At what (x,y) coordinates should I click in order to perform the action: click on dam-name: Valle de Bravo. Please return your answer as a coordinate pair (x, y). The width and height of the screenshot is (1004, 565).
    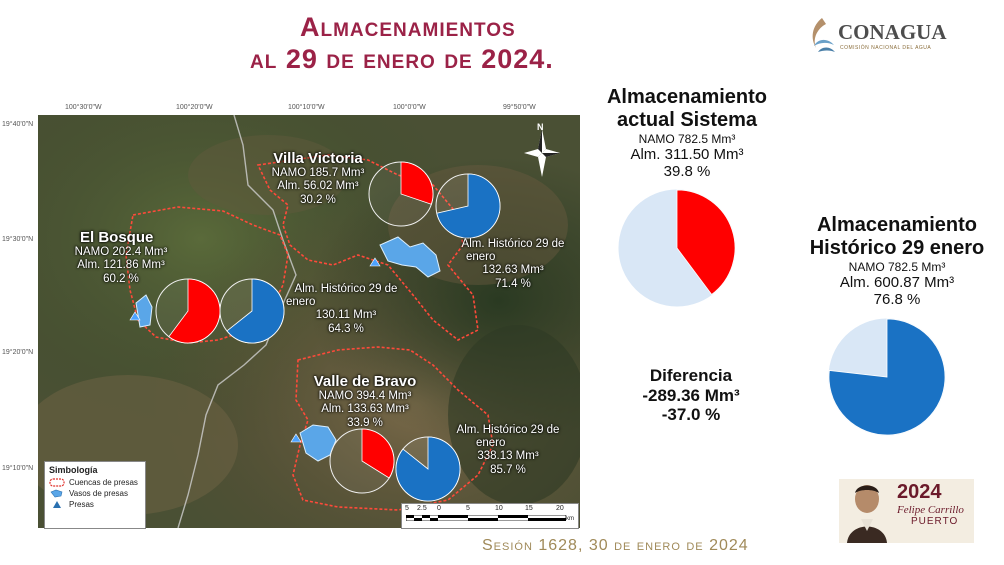
    Looking at the image, I should click on (365, 381).